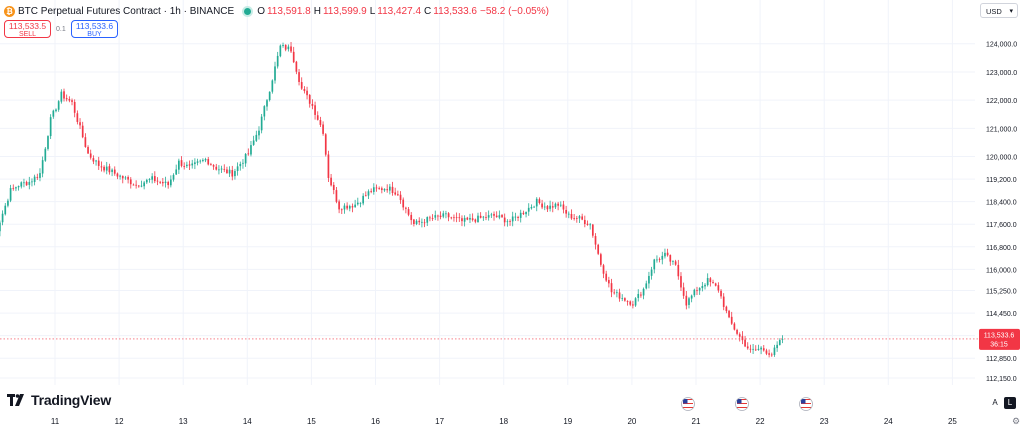 The width and height of the screenshot is (1024, 430). Describe the element at coordinates (995, 402) in the screenshot. I see `auto-scale-button: A` at that location.